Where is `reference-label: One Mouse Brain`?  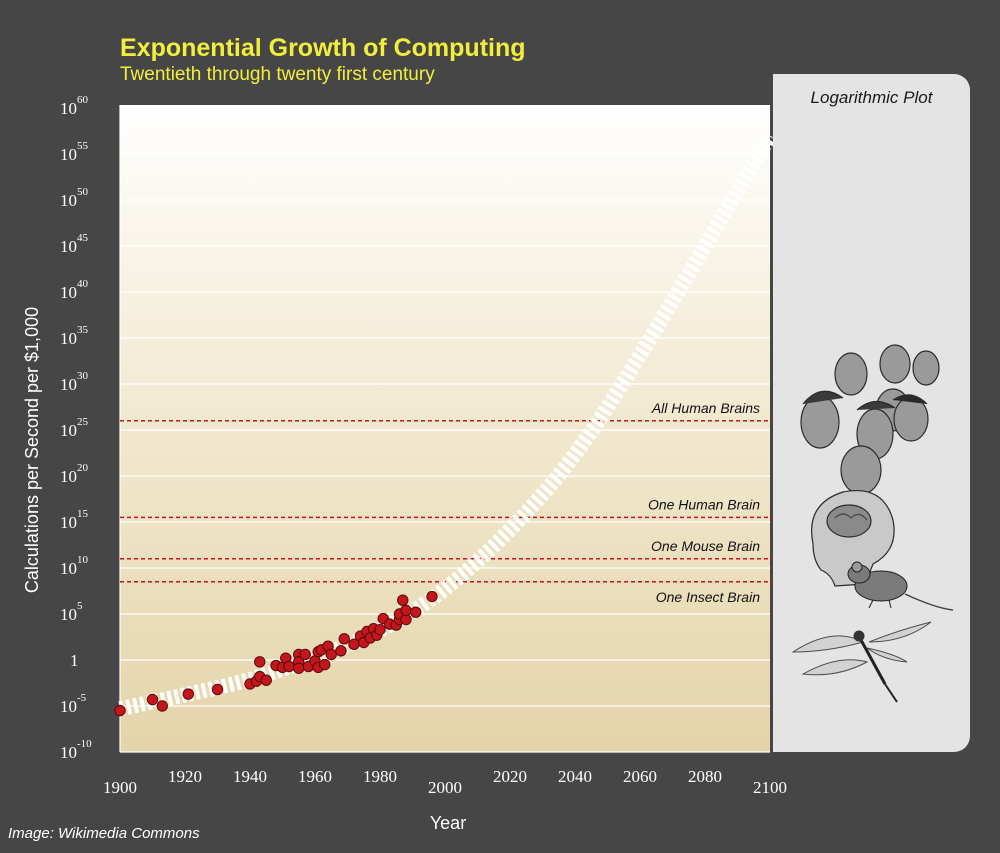 reference-label: One Mouse Brain is located at coordinates (705, 546).